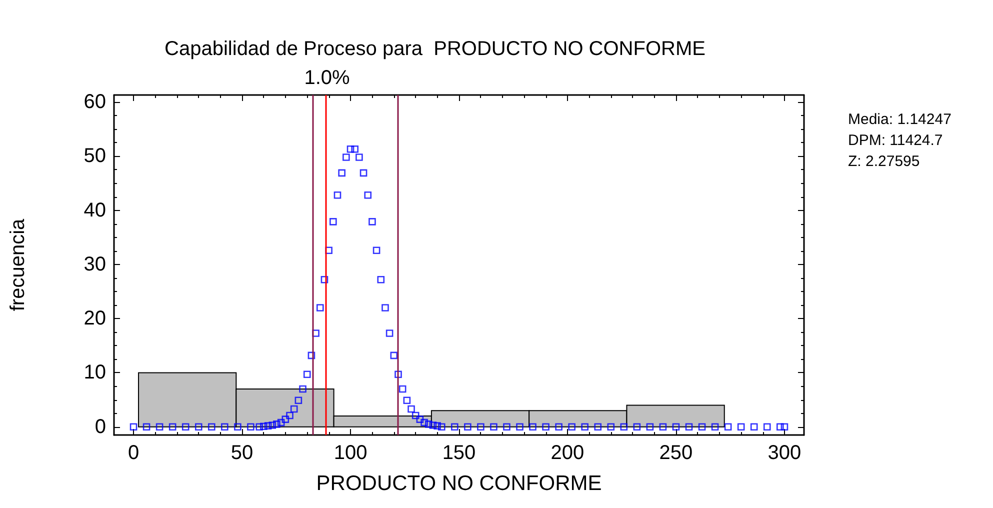  I want to click on y-tick-label: 50, so click(95, 156).